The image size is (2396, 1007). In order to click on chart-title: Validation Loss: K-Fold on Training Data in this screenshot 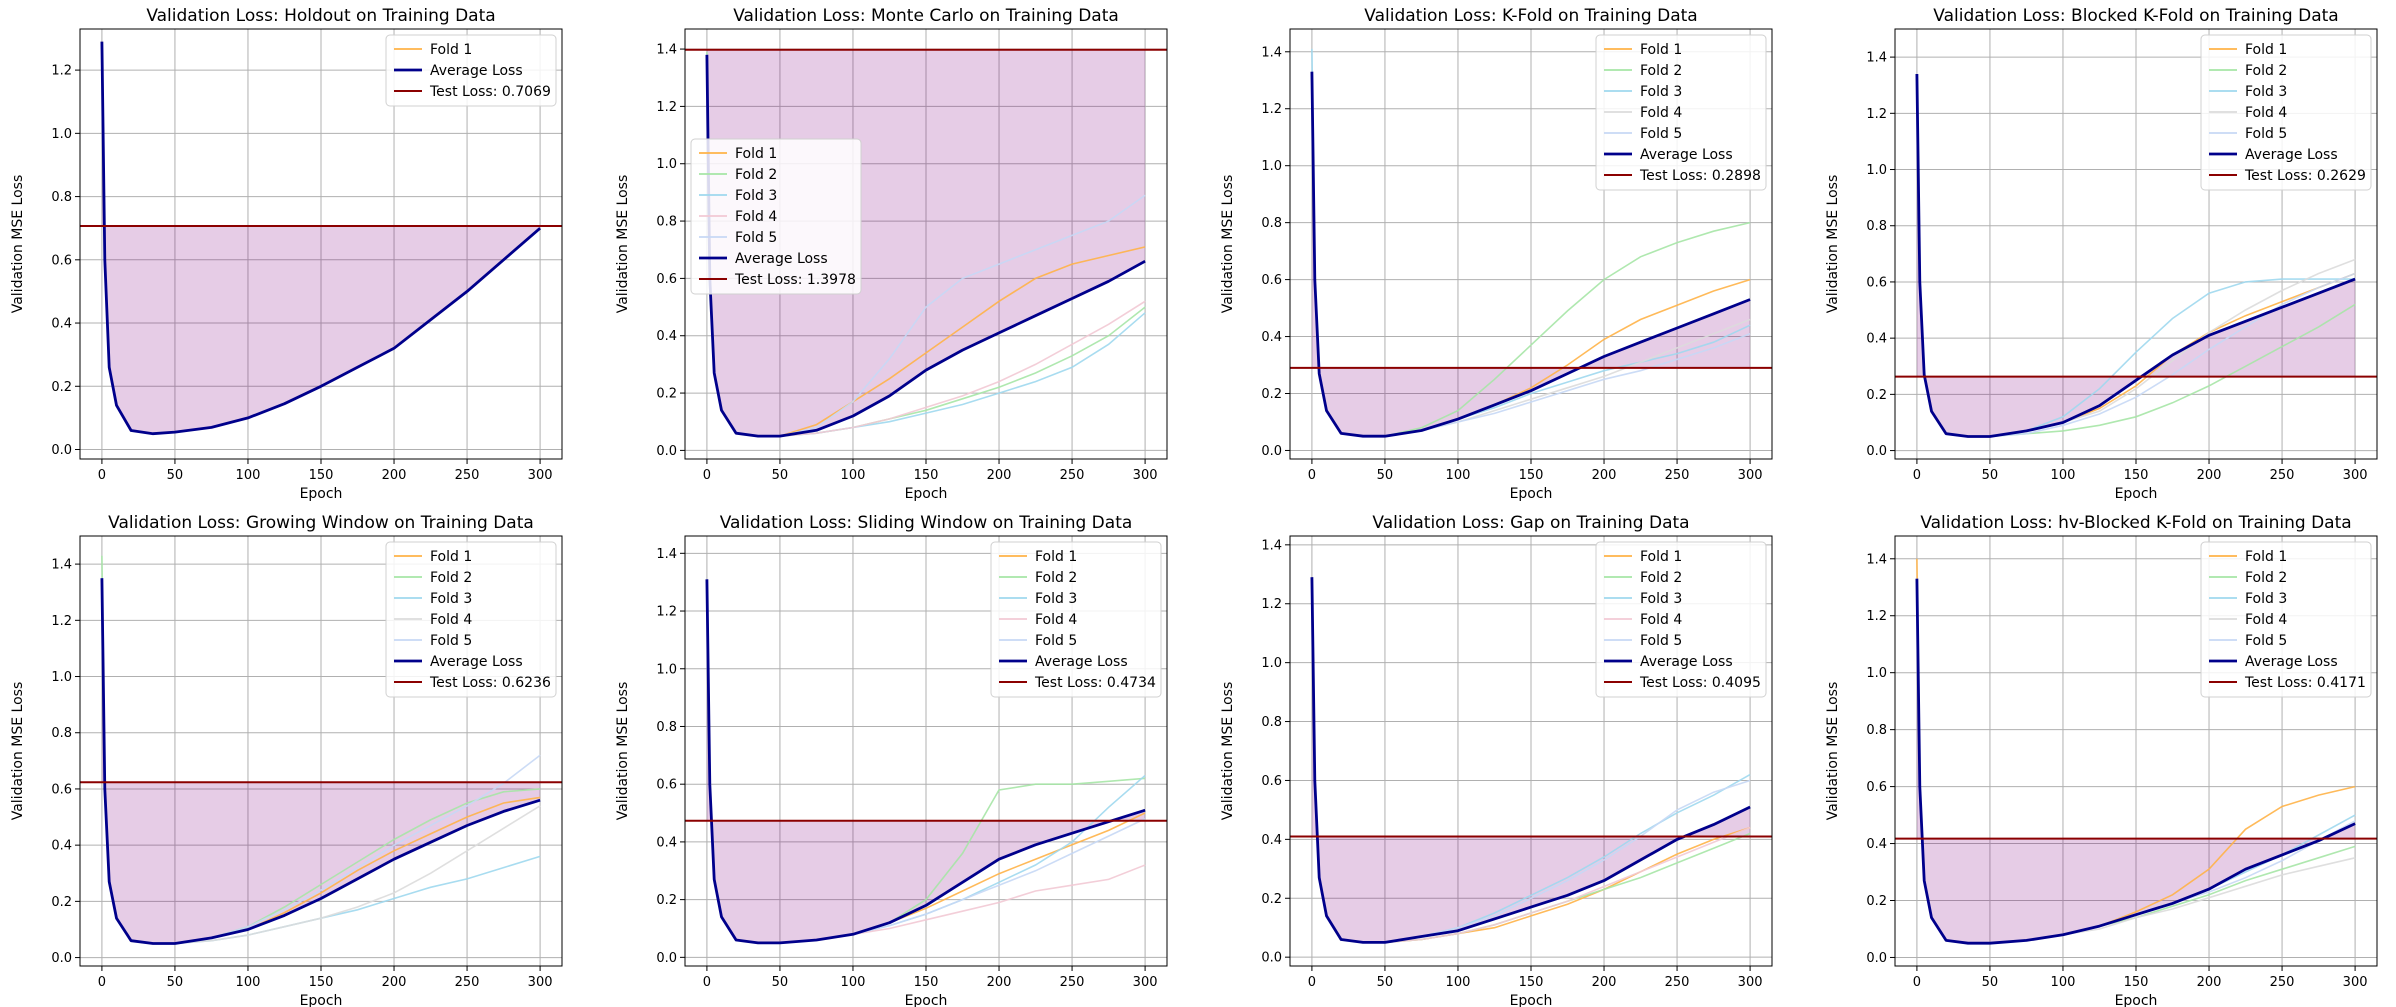, I will do `click(1530, 16)`.